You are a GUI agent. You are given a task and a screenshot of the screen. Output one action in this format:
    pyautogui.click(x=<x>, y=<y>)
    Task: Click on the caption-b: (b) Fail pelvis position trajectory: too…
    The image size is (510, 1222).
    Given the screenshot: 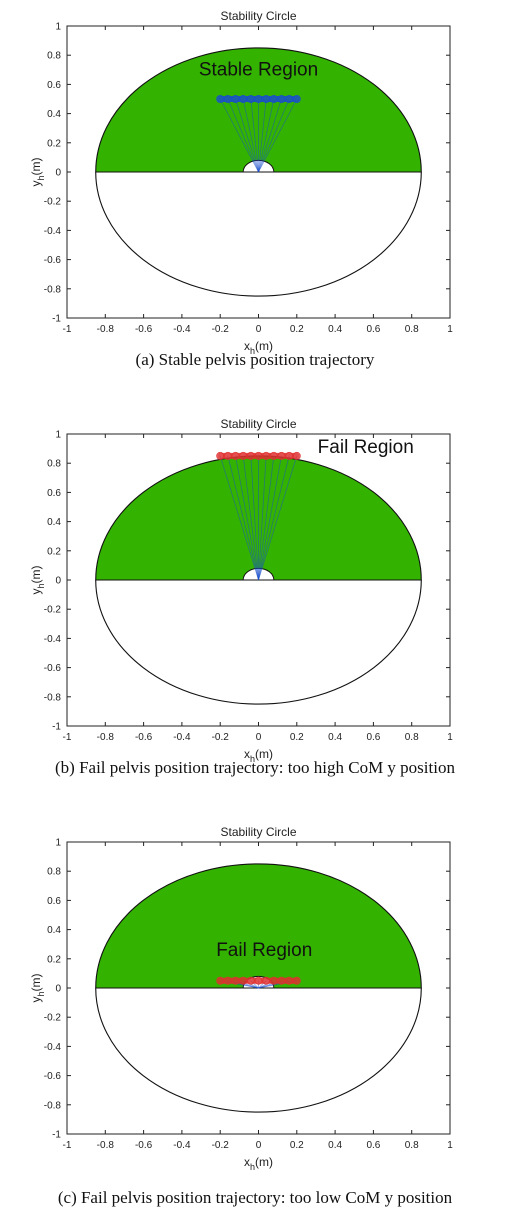 What is the action you would take?
    pyautogui.click(x=255, y=767)
    